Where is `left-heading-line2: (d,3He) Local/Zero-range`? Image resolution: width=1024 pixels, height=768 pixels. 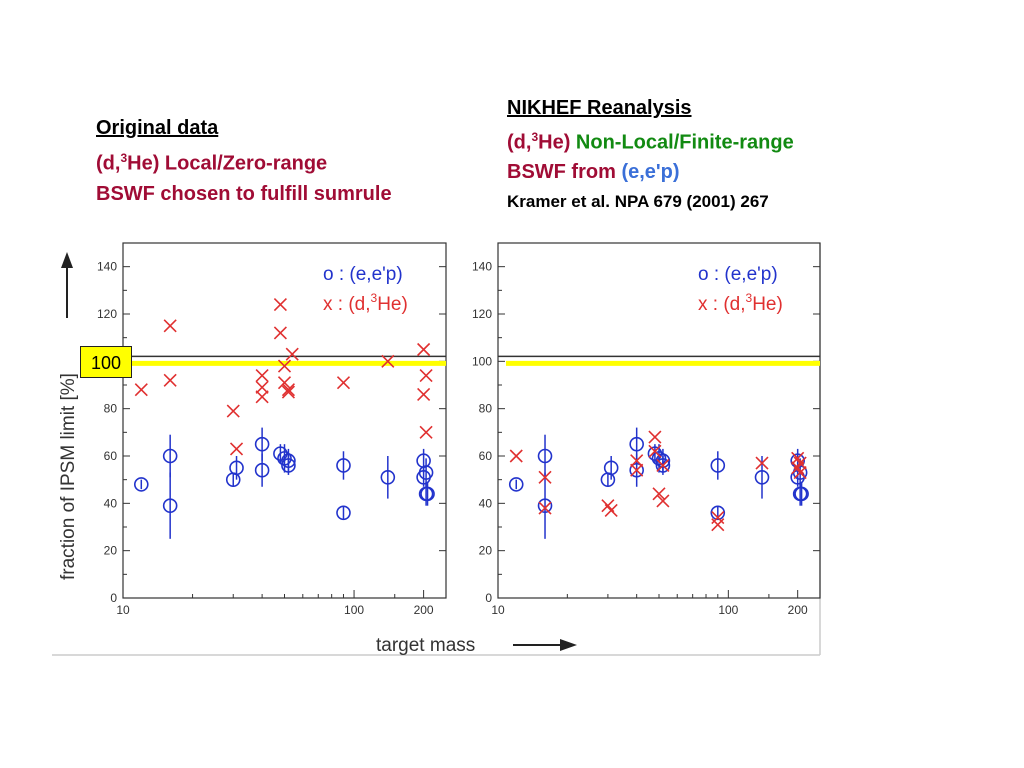 left-heading-line2: (d,3He) Local/Zero-range is located at coordinates (212, 163).